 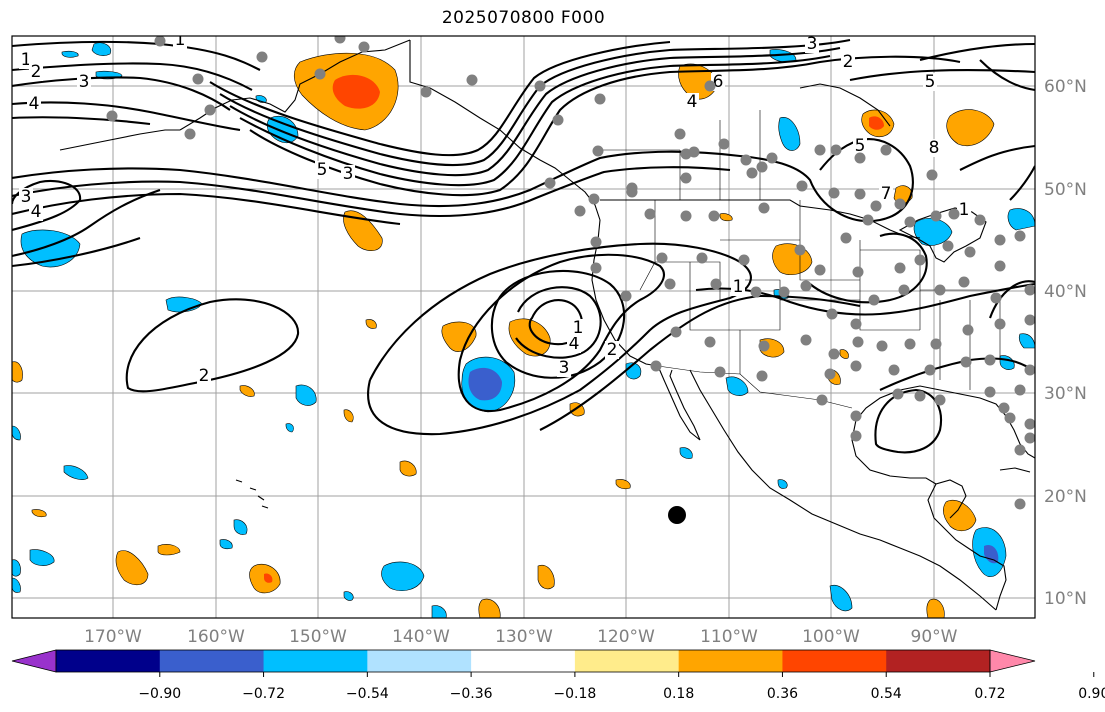 What do you see at coordinates (574, 694) in the screenshot?
I see `colorbar-tick-label: −0.18` at bounding box center [574, 694].